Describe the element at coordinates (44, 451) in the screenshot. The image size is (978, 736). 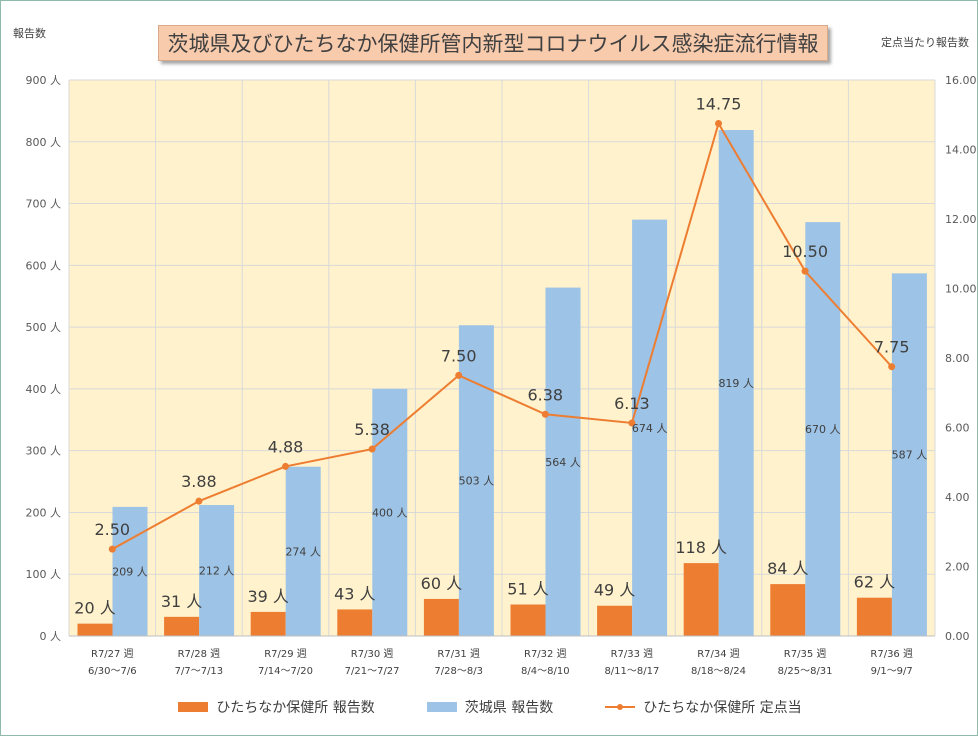
I see `left-tick-label: 300 人` at that location.